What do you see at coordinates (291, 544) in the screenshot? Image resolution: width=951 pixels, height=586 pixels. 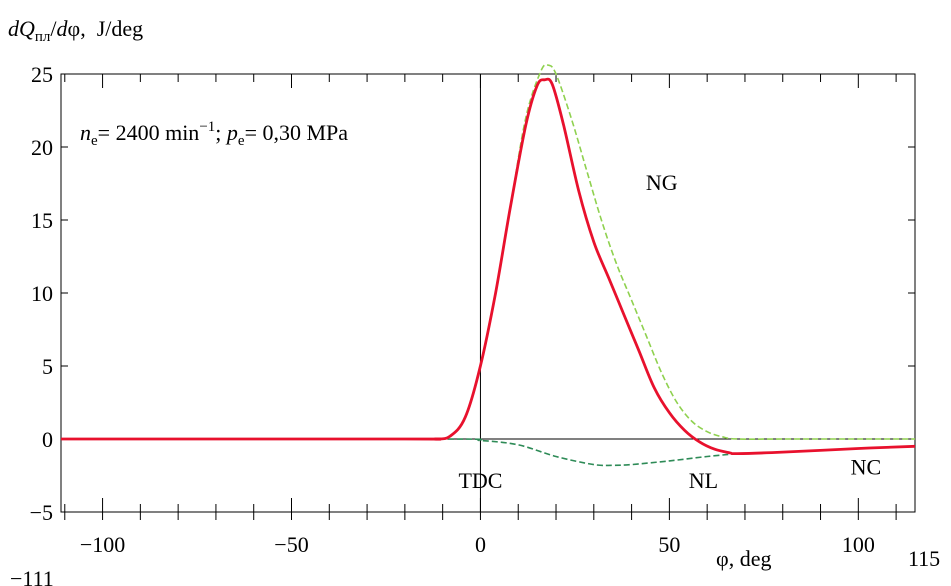 I see `x-tick-label: −50` at bounding box center [291, 544].